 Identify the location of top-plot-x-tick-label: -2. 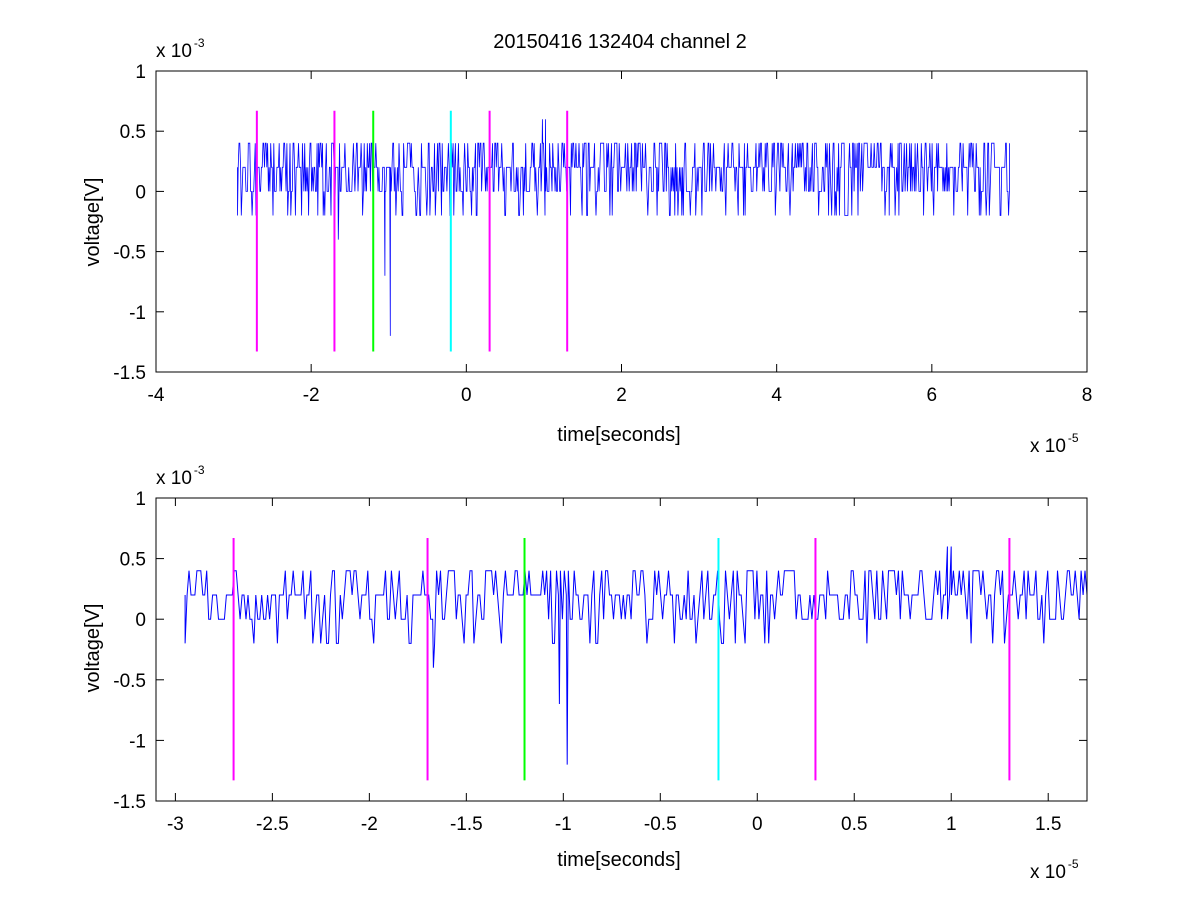
(311, 395).